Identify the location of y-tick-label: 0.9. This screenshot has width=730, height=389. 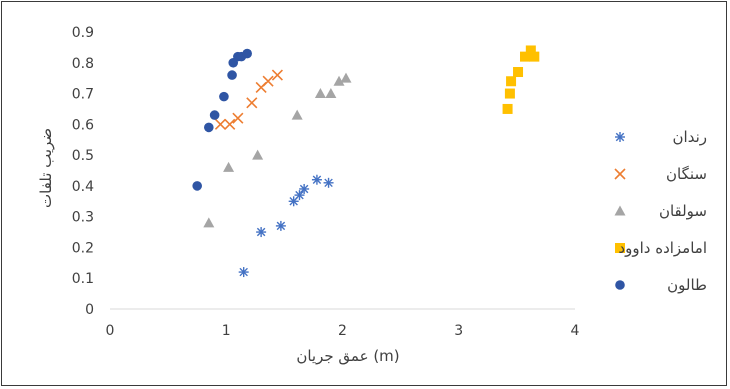
(83, 33).